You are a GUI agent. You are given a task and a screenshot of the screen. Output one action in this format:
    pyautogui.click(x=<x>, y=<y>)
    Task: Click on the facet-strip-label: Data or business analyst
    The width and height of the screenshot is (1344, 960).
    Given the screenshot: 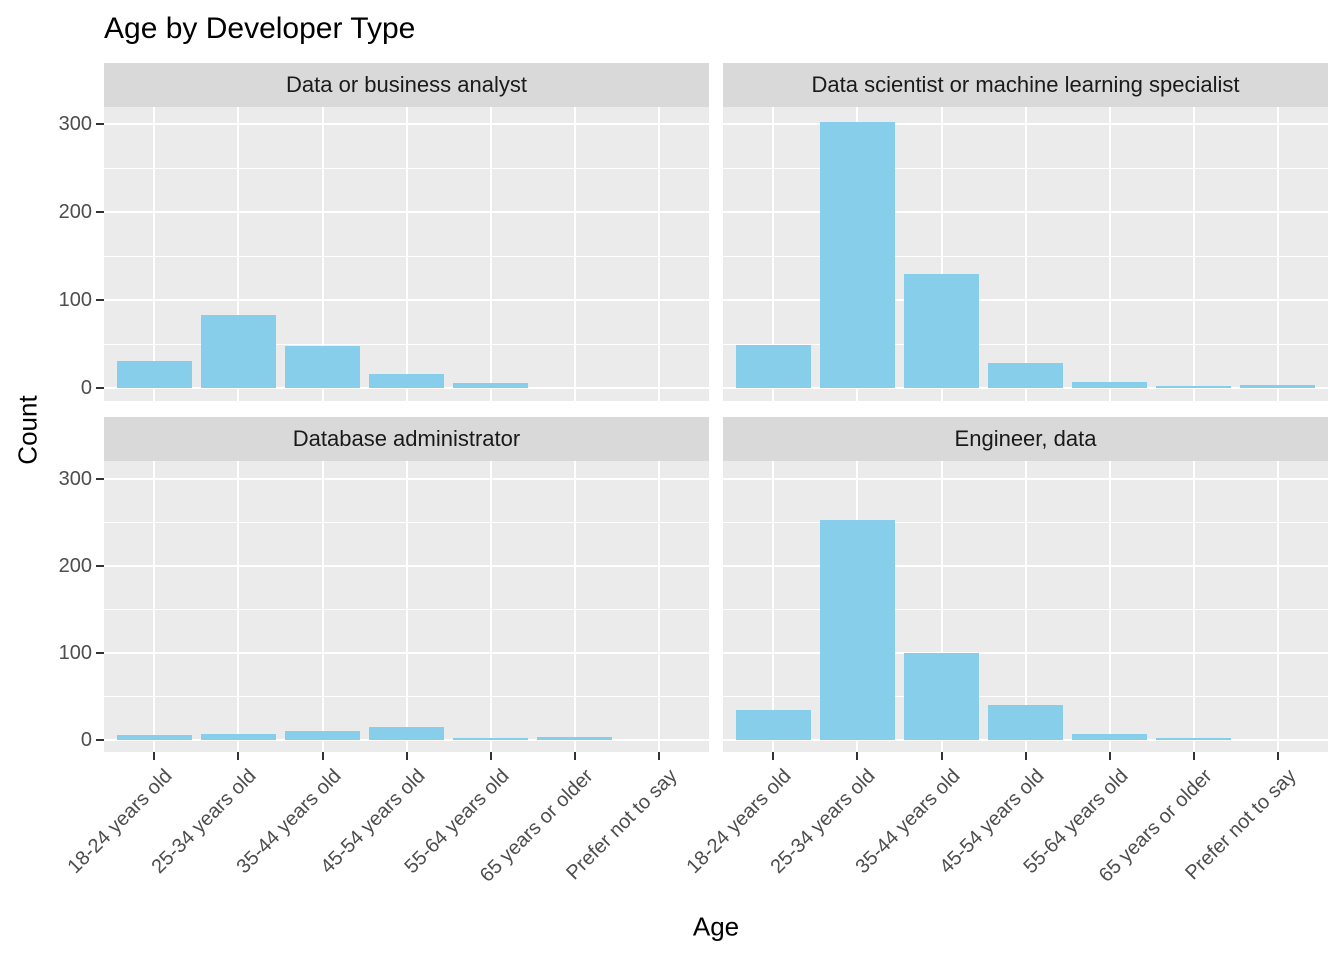 What is the action you would take?
    pyautogui.click(x=406, y=84)
    